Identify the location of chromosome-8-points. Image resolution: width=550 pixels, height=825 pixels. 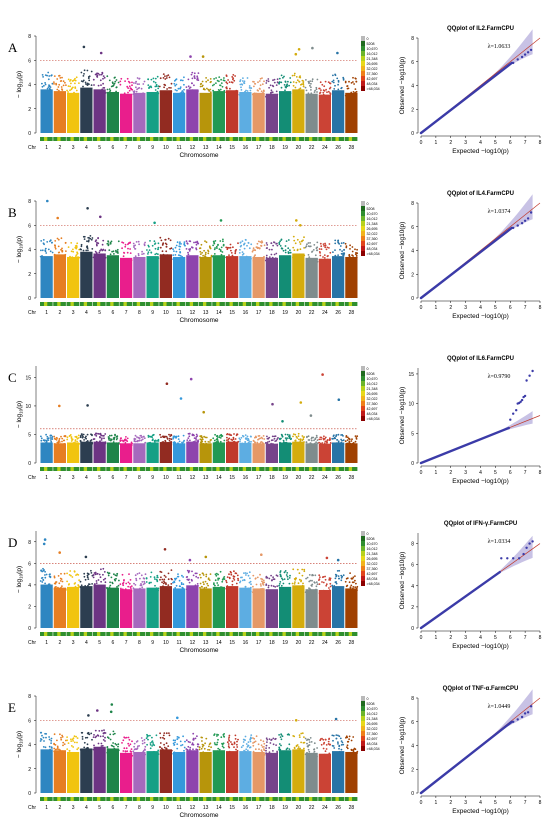
(139, 269).